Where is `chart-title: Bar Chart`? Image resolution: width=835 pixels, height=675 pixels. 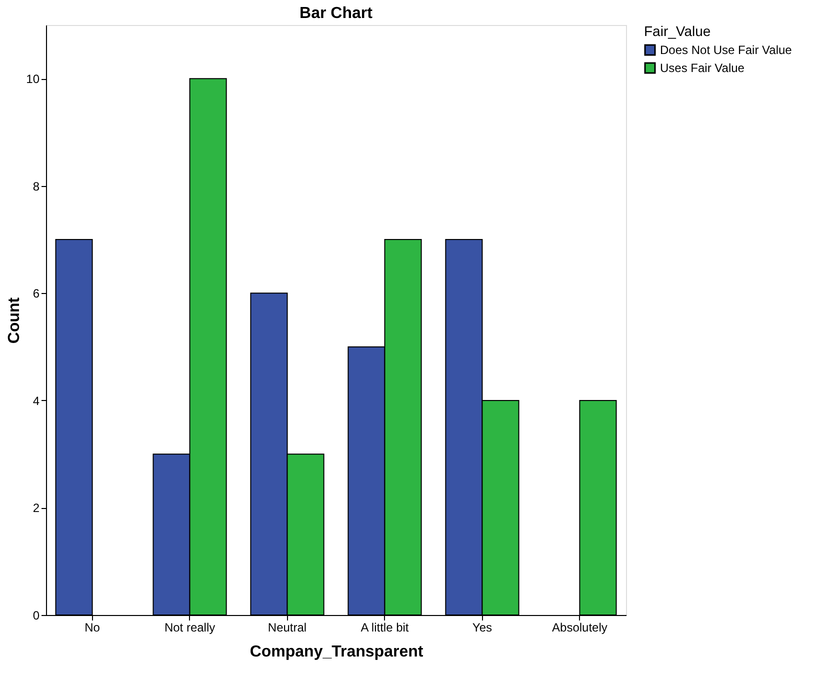 chart-title: Bar Chart is located at coordinates (337, 13).